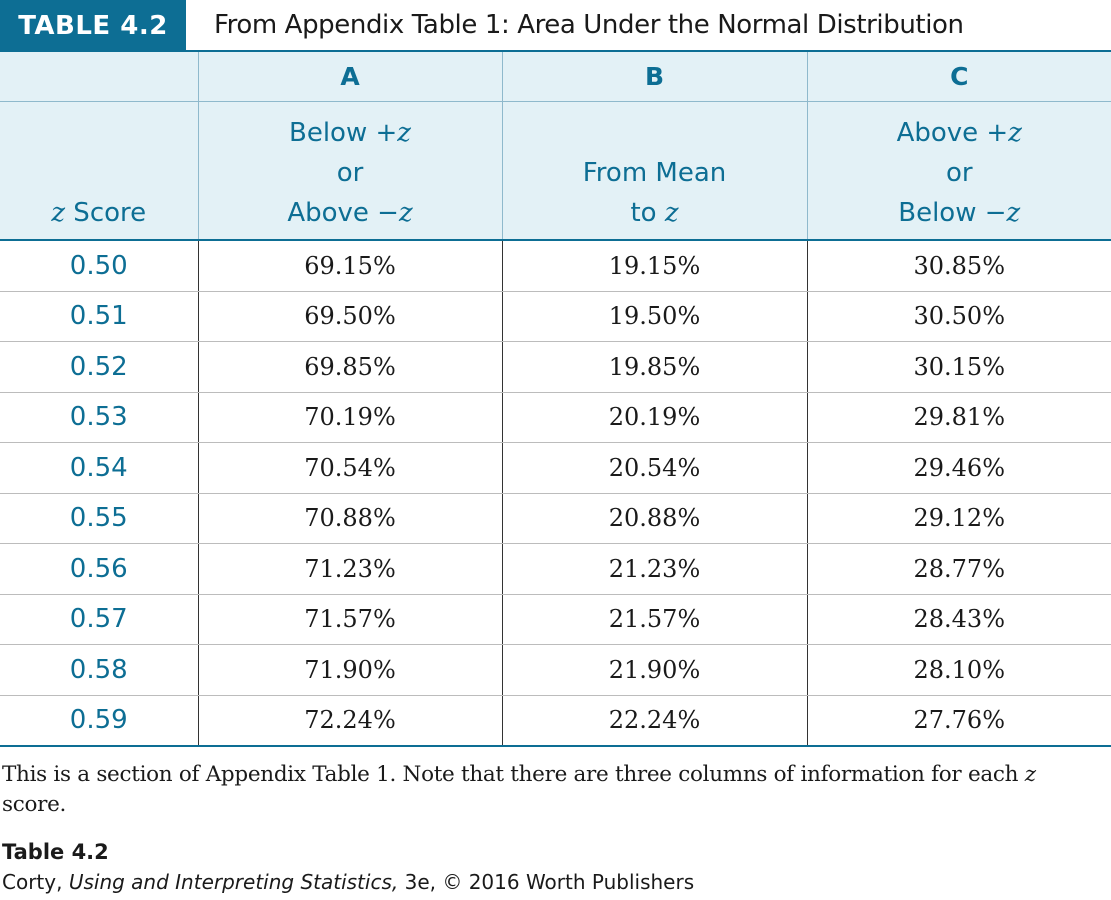  I want to click on table-row: 0.53 70.19% 20.19% 29.81%, so click(555, 417).